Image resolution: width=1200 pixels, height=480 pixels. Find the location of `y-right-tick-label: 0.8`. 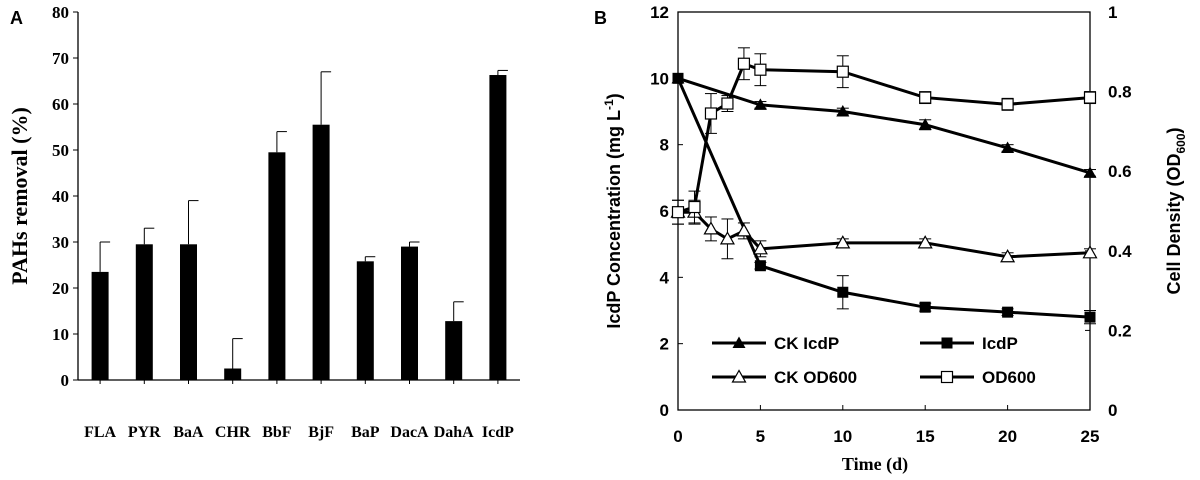

y-right-tick-label: 0.8 is located at coordinates (1120, 92).